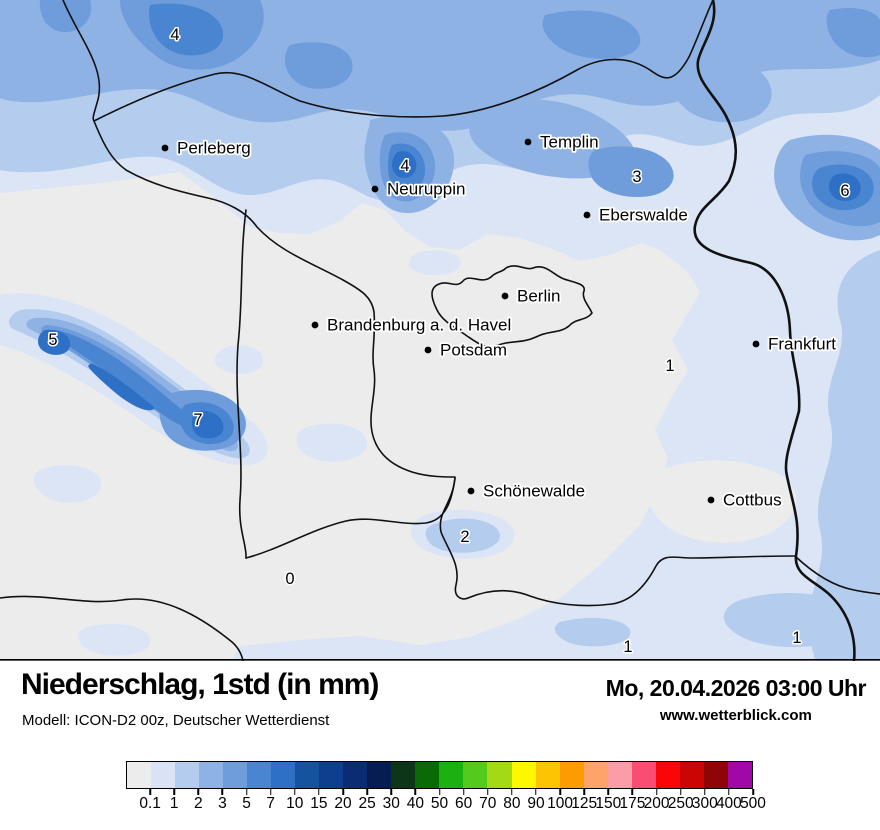  What do you see at coordinates (512, 803) in the screenshot?
I see `colorbar-tick-label: 80` at bounding box center [512, 803].